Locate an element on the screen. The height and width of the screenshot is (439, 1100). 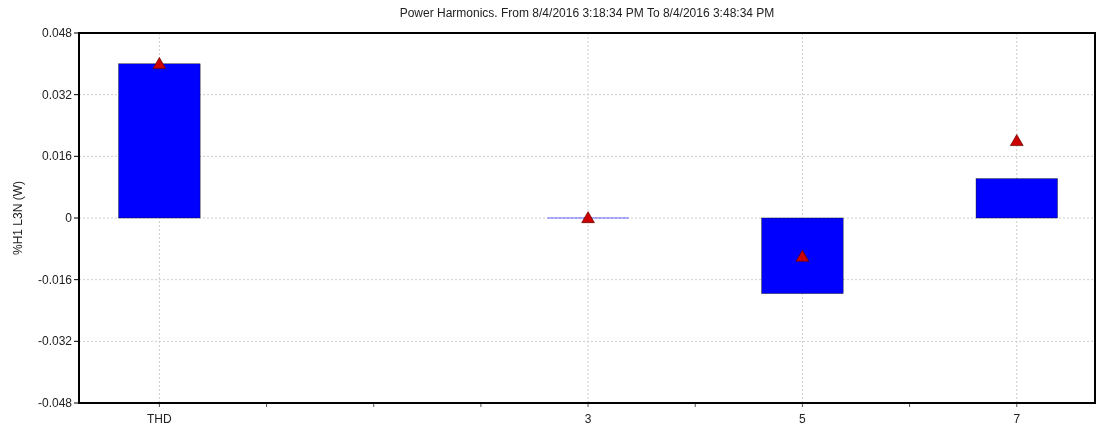
x-tick-label: 5 is located at coordinates (803, 419).